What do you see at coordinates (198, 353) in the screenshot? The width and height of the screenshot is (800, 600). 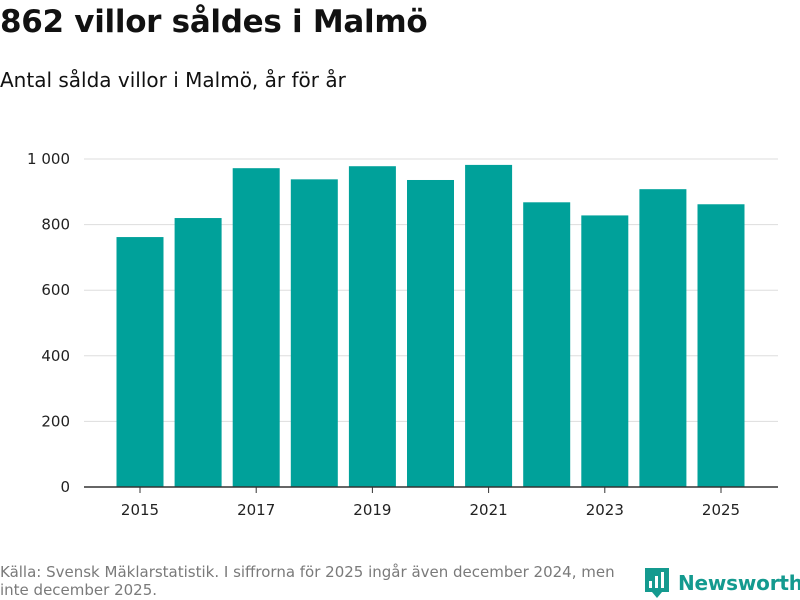 I see `bar-2016` at bounding box center [198, 353].